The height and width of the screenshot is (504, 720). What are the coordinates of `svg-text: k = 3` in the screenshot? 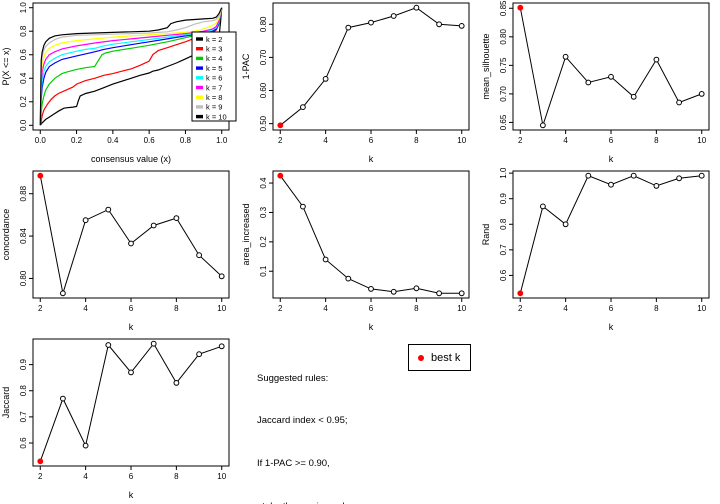 It's located at (214, 49).